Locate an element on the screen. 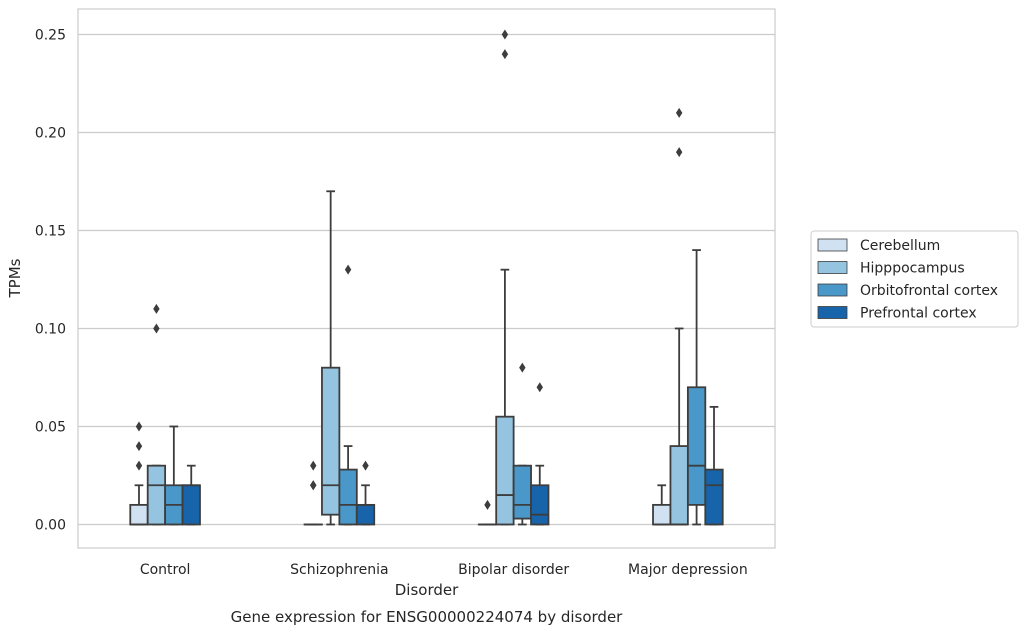  x-axis-title: Disorder is located at coordinates (427, 590).